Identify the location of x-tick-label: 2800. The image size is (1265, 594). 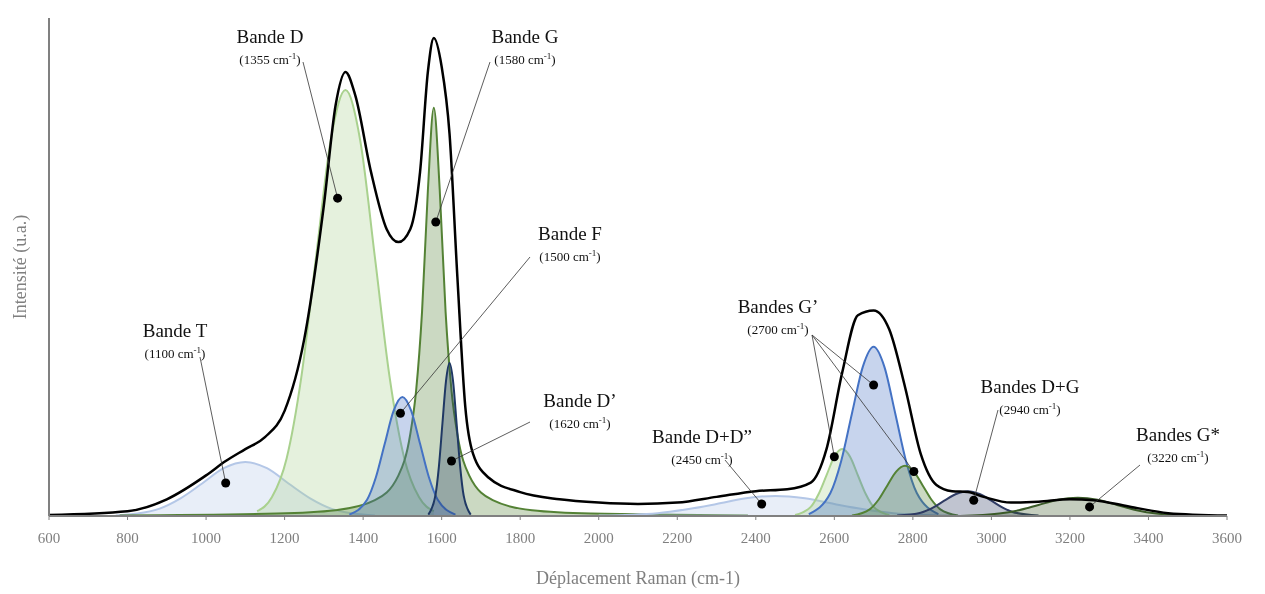
(912, 538).